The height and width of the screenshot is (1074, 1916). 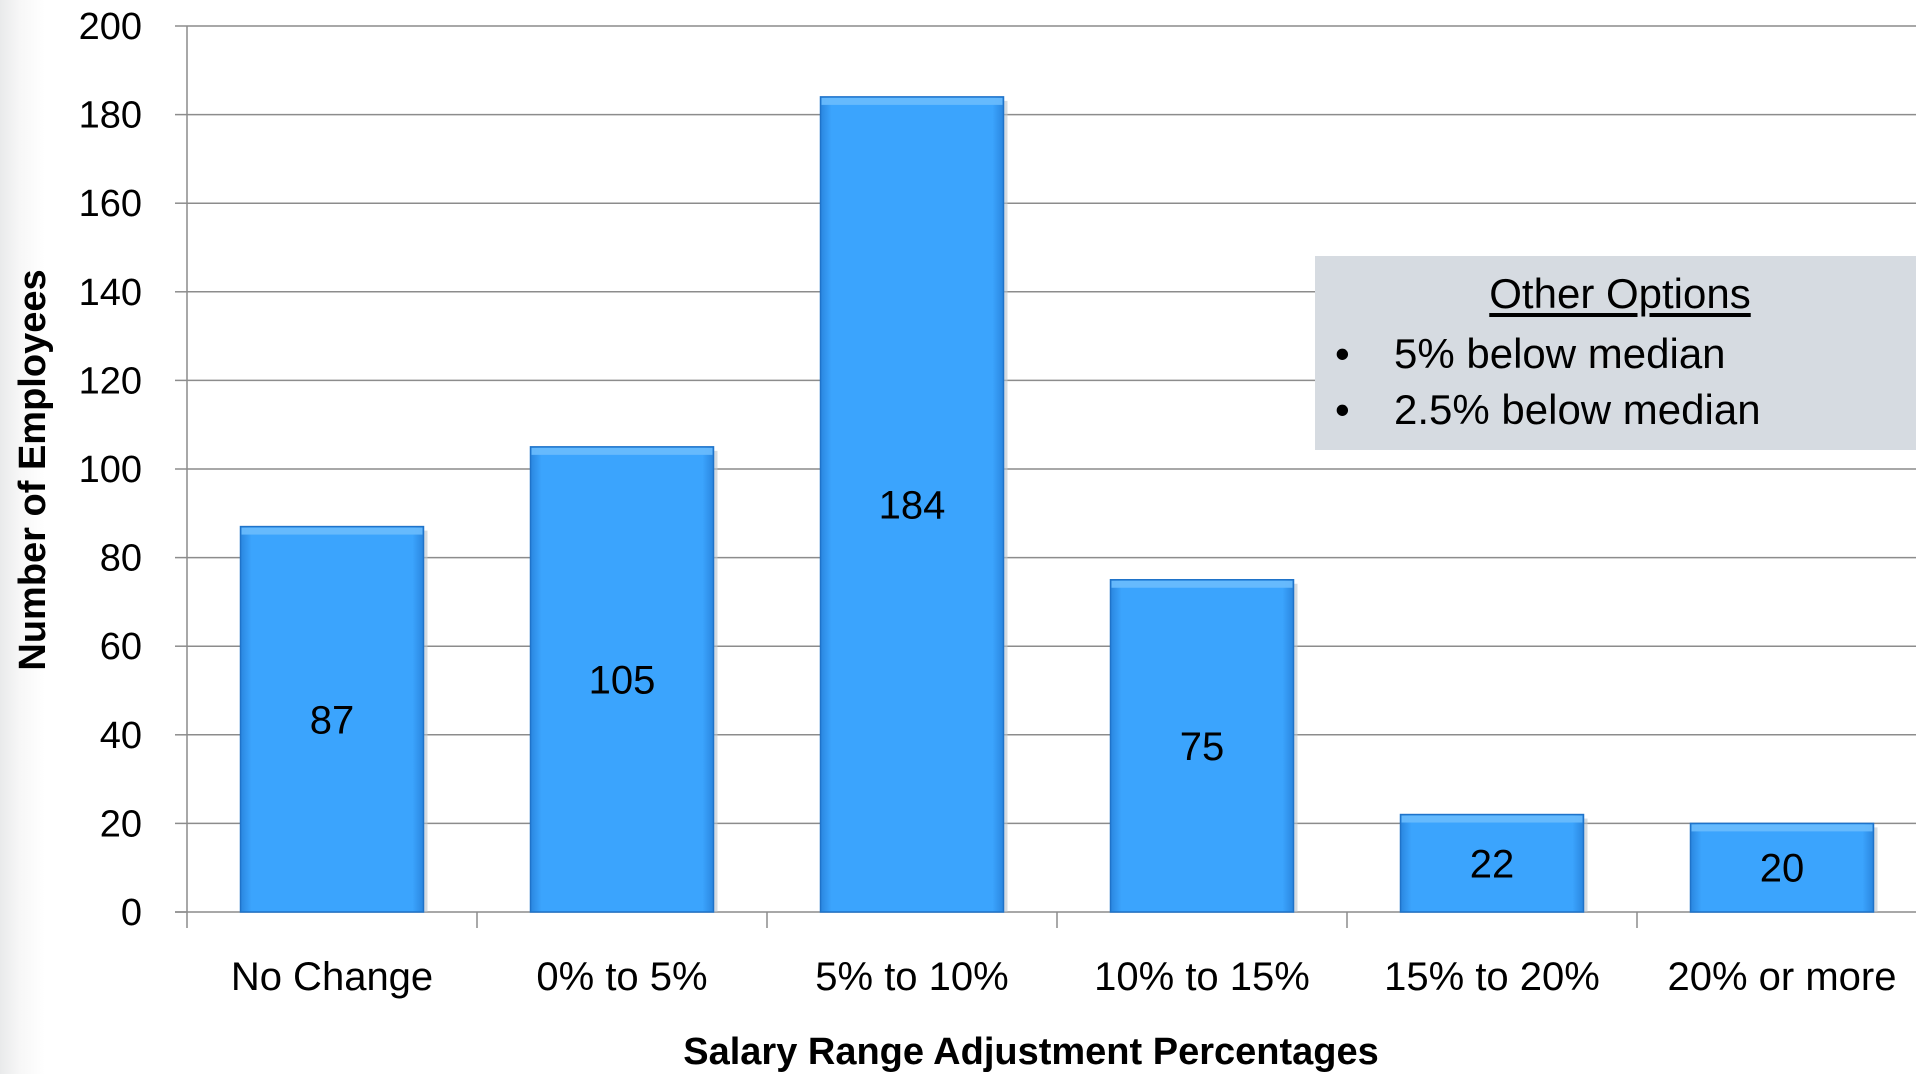 What do you see at coordinates (121, 824) in the screenshot?
I see `y-tick-label: 20` at bounding box center [121, 824].